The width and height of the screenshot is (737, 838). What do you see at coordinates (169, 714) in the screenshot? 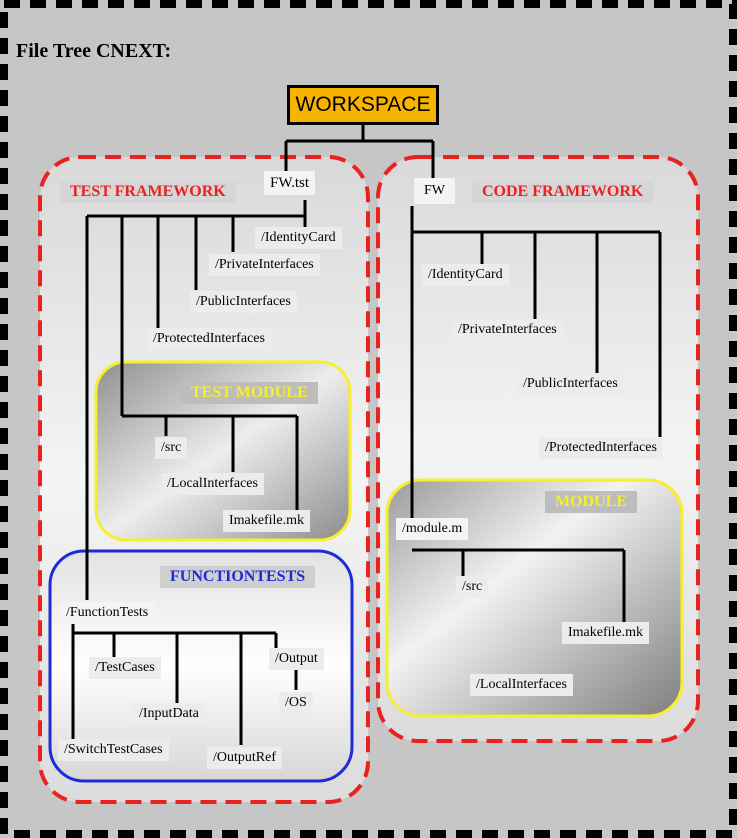
I see `ft-inputdata-node: /InputData` at bounding box center [169, 714].